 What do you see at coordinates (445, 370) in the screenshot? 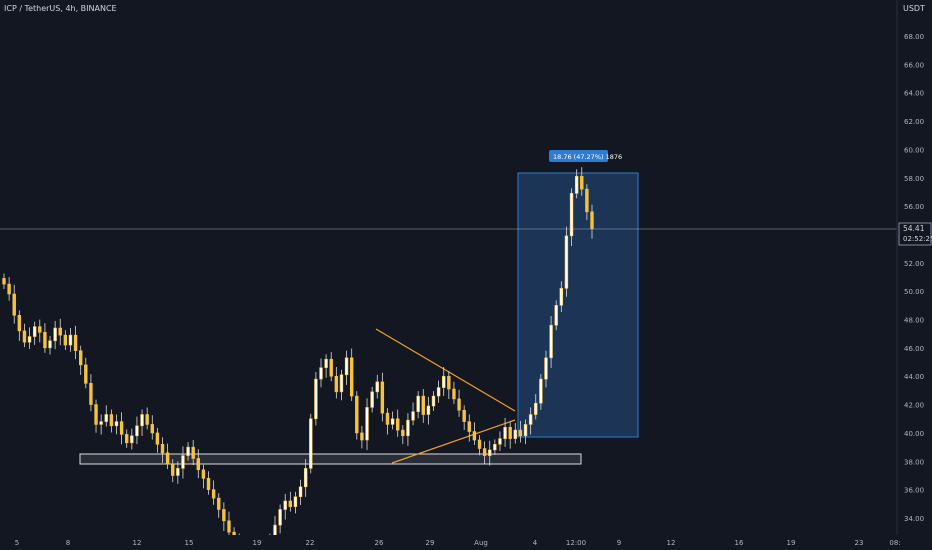
I see `triangle-upper-trendline` at bounding box center [445, 370].